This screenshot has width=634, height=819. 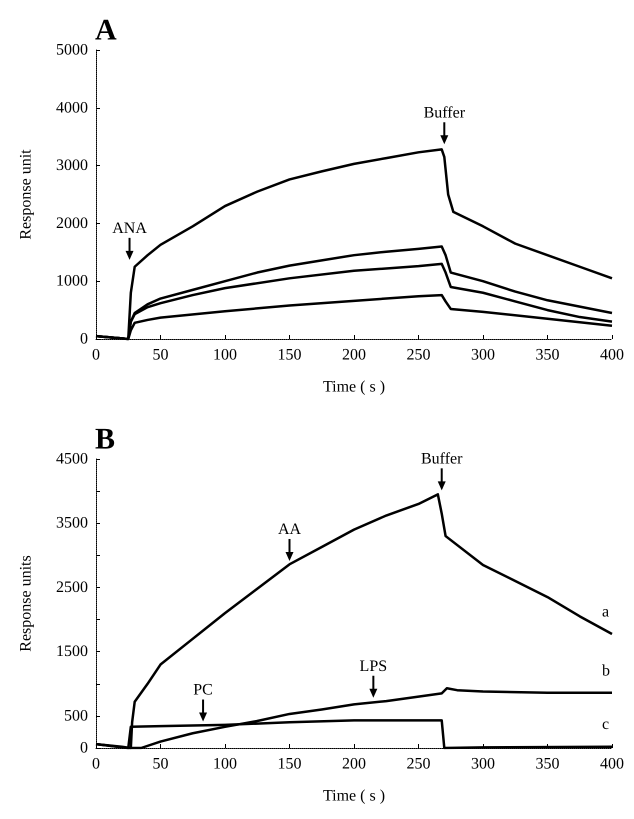 I want to click on y-tick-label: 3500, so click(x=72, y=523).